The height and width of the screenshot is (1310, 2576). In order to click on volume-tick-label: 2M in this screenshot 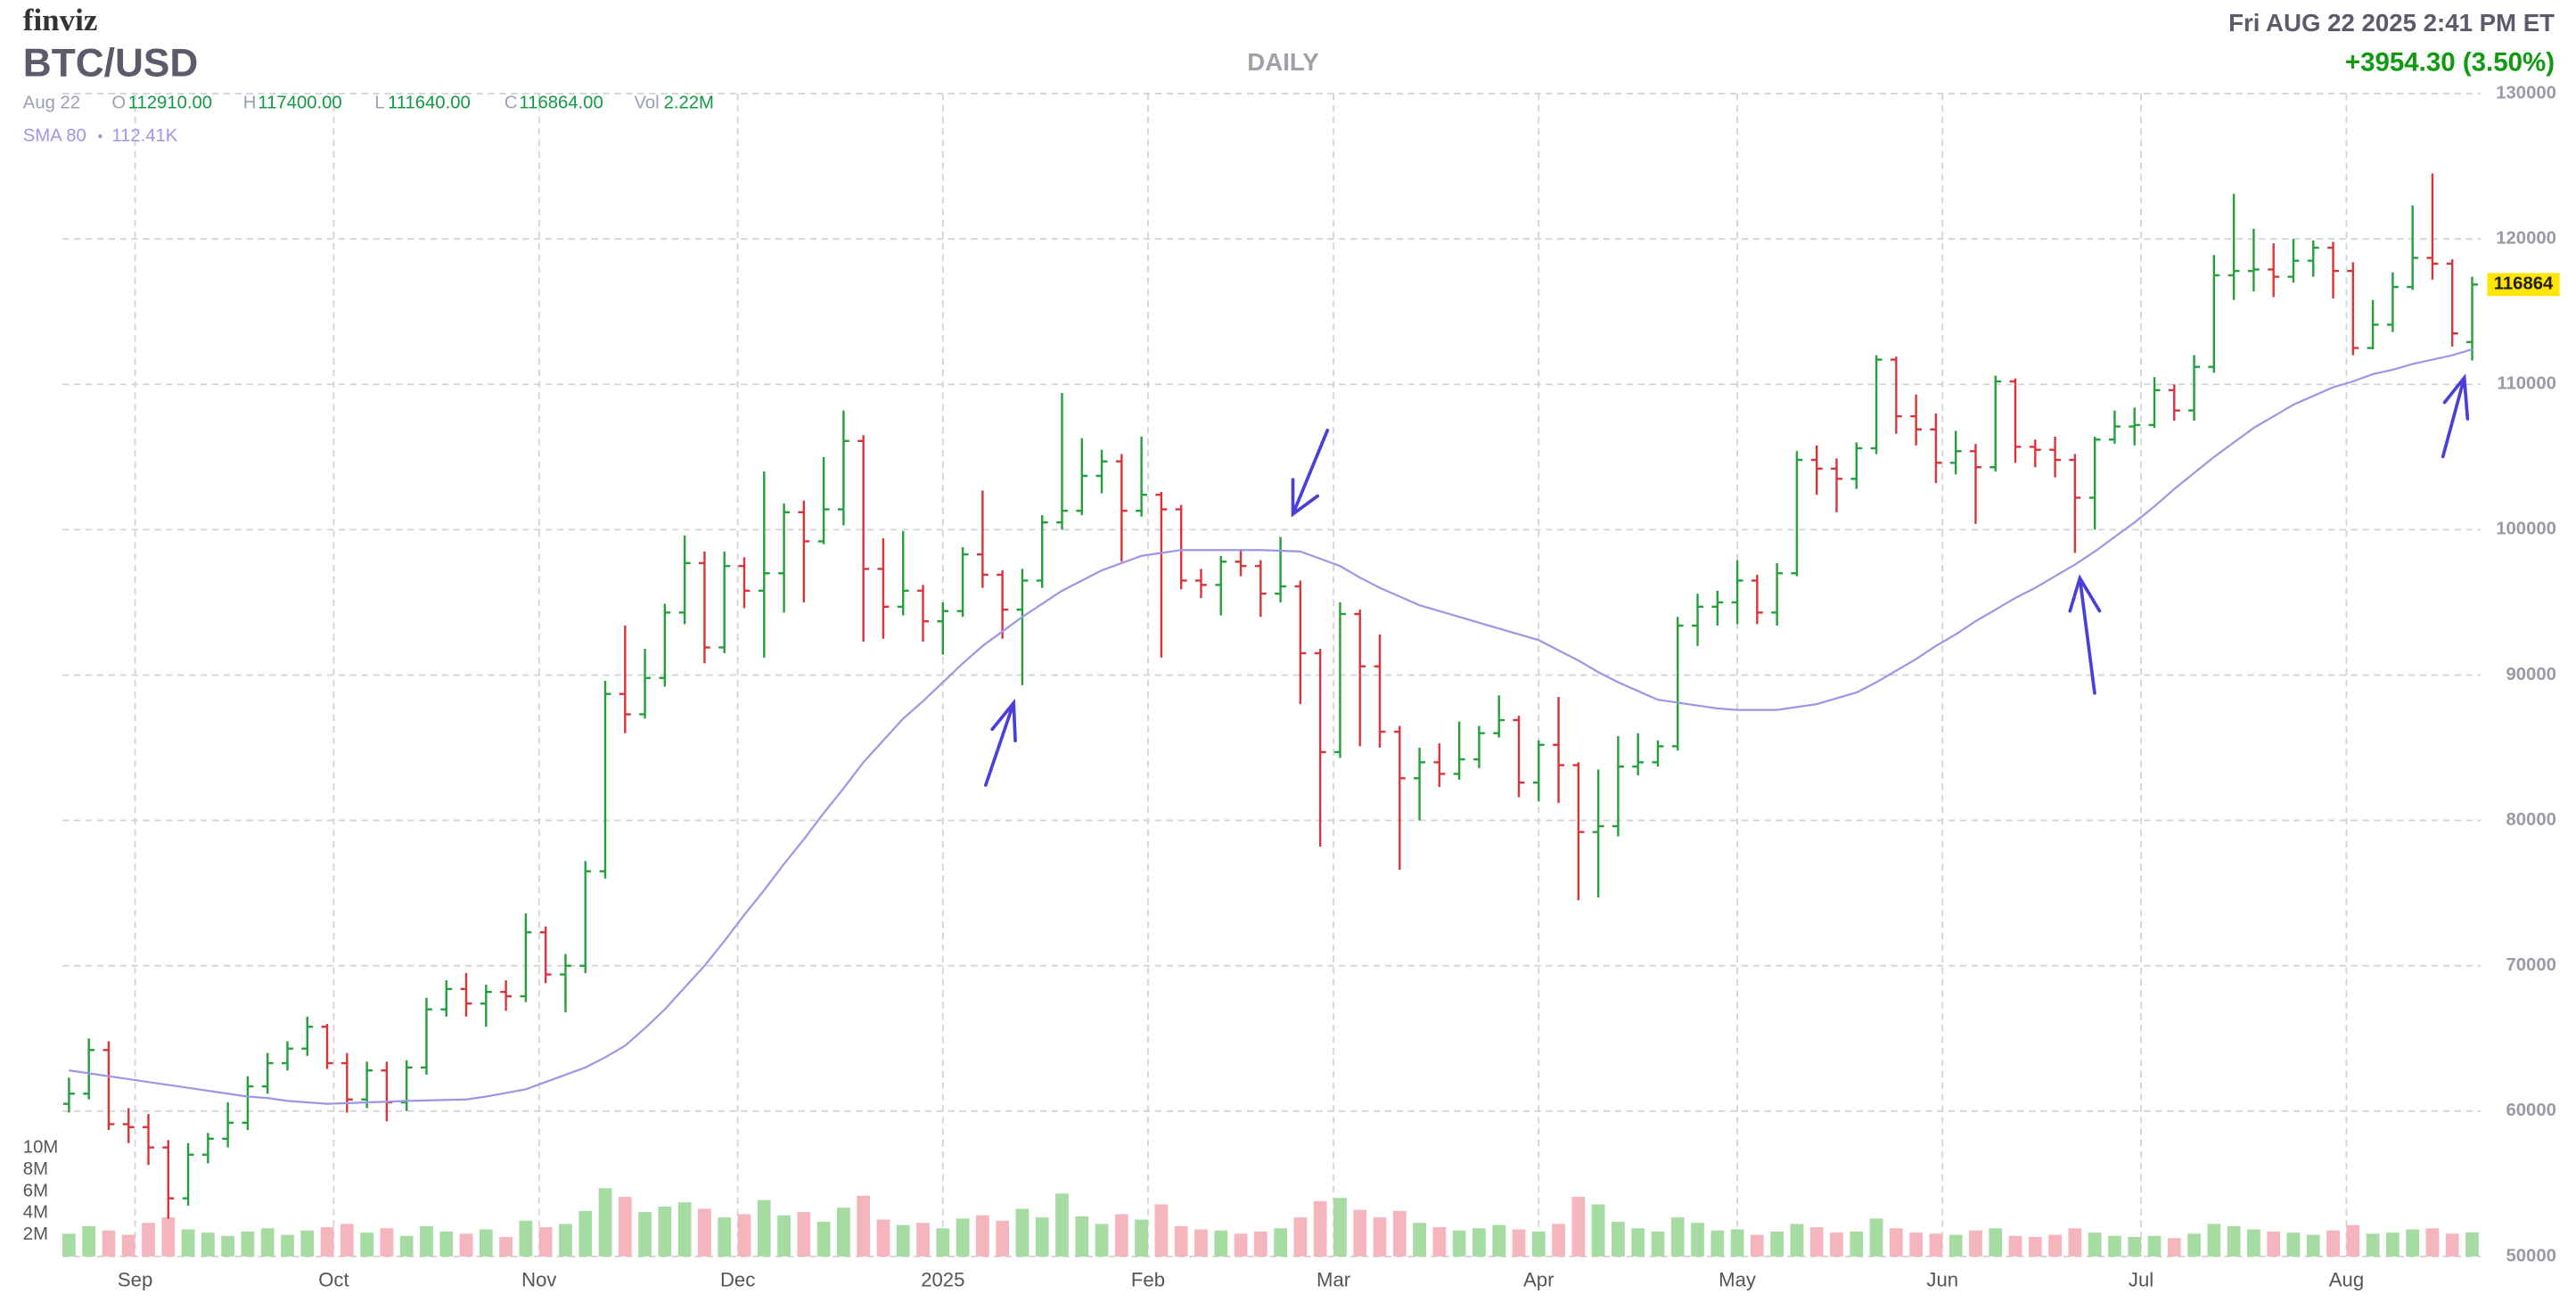, I will do `click(35, 1234)`.